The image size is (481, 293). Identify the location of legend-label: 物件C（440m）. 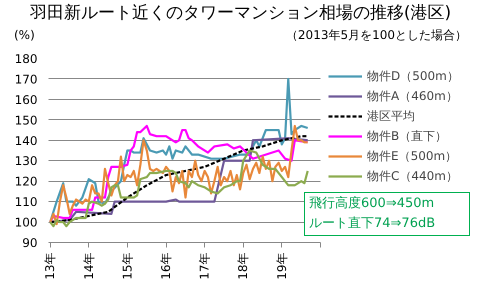
(412, 176).